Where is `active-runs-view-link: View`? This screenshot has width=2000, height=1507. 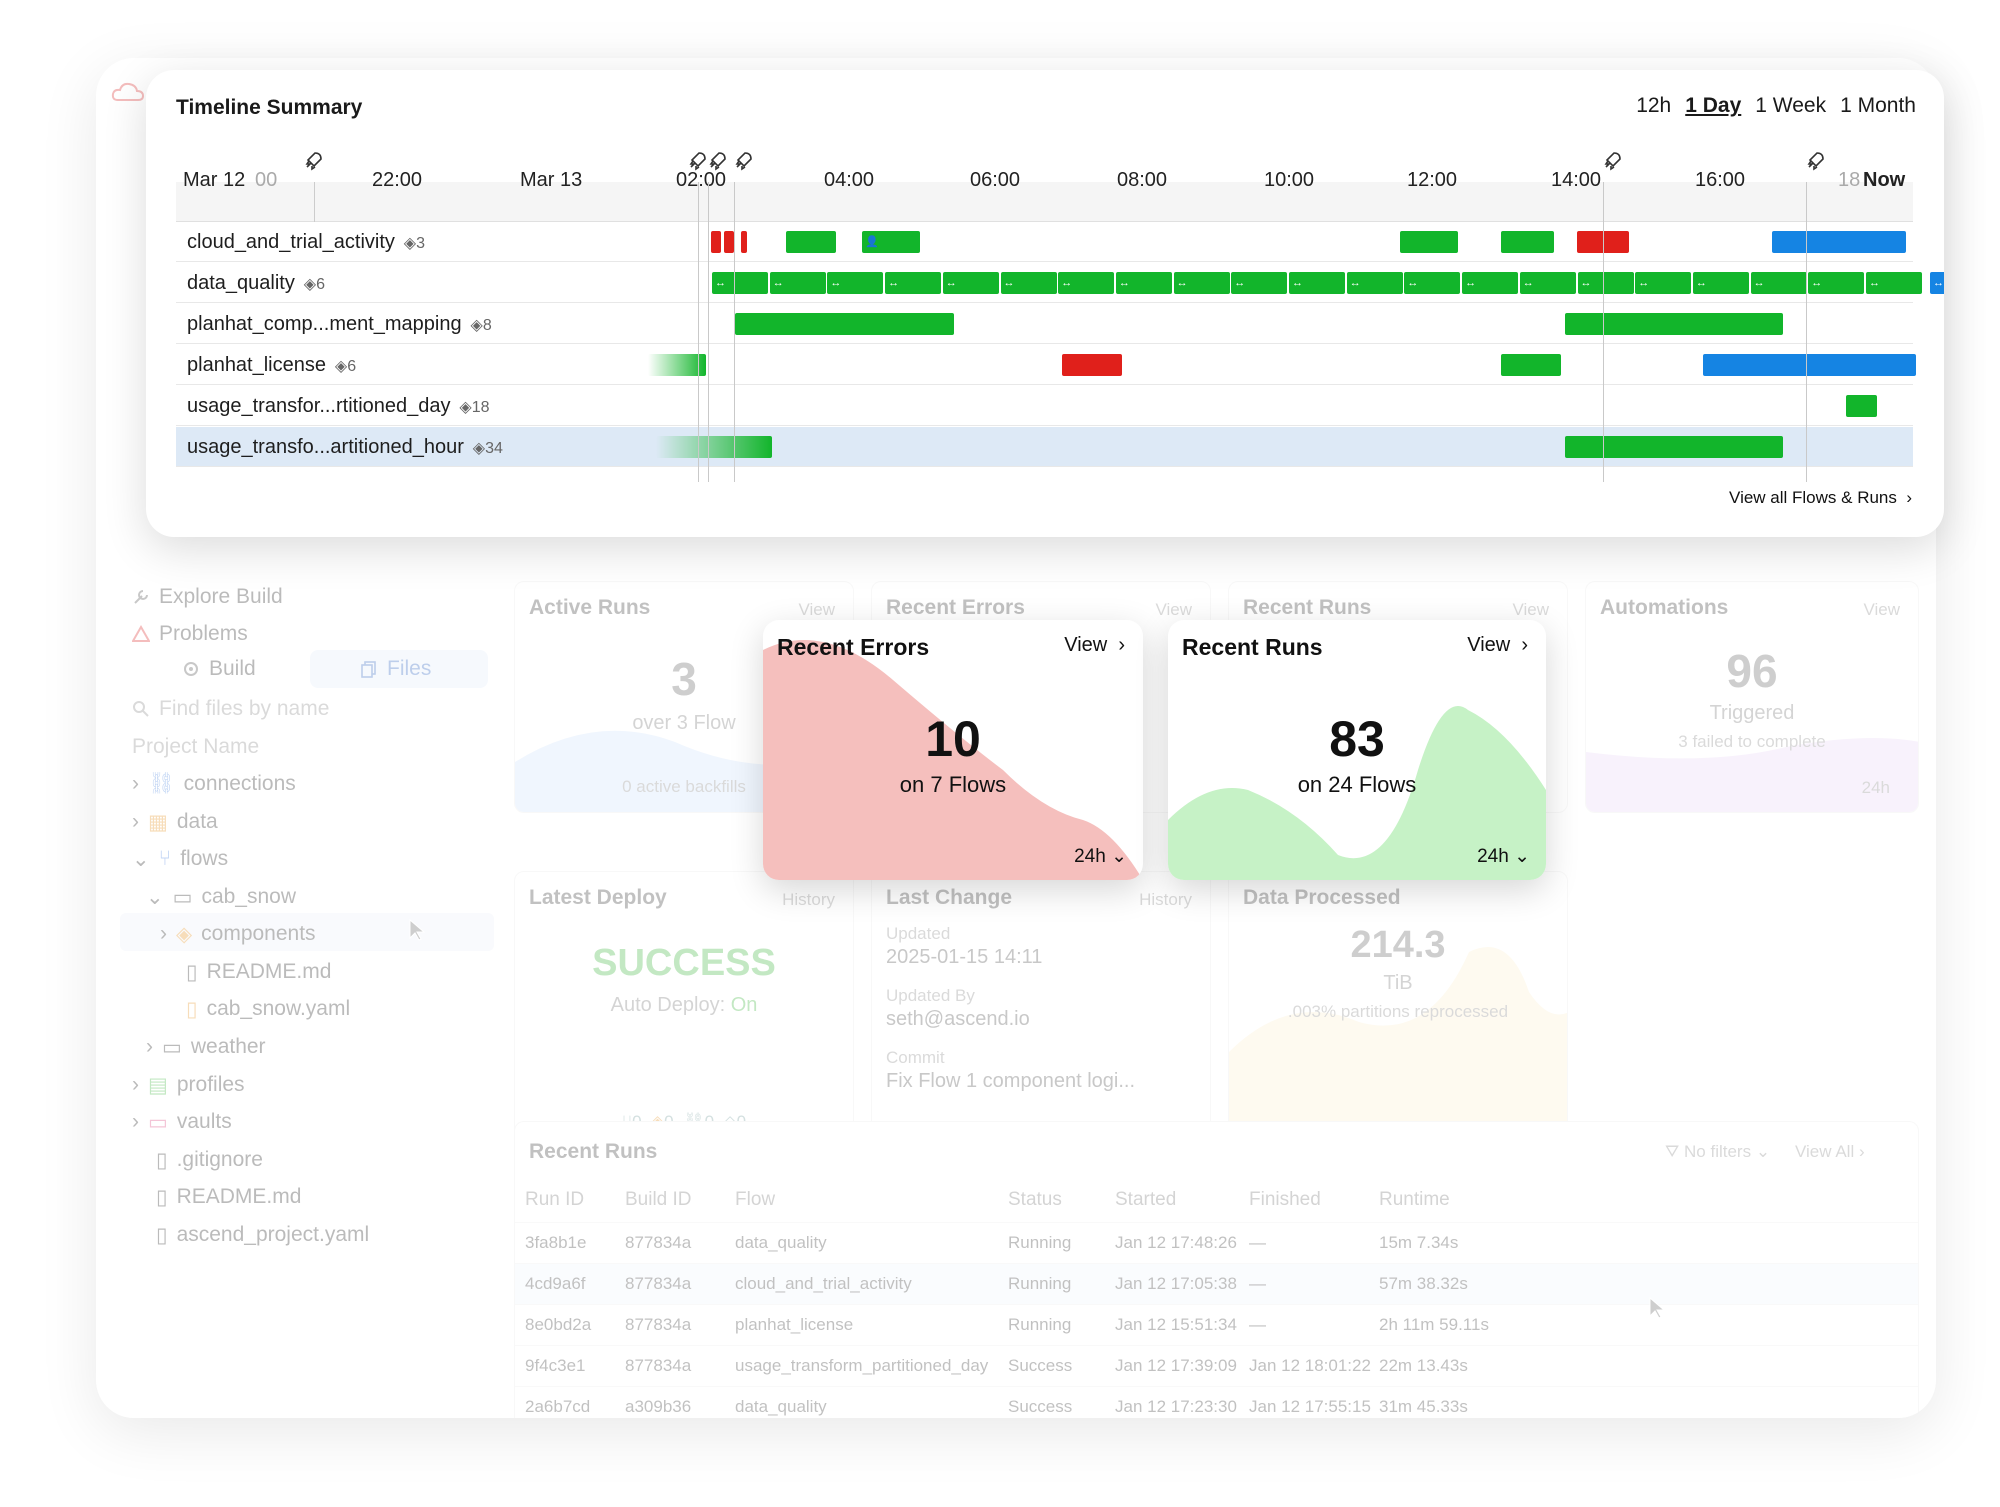
active-runs-view-link: View is located at coordinates (816, 609).